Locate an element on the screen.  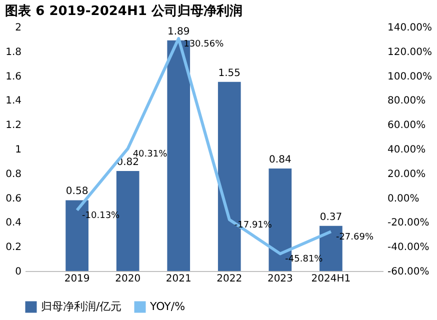
y2-tick-label: 140.00% is located at coordinates (410, 28).